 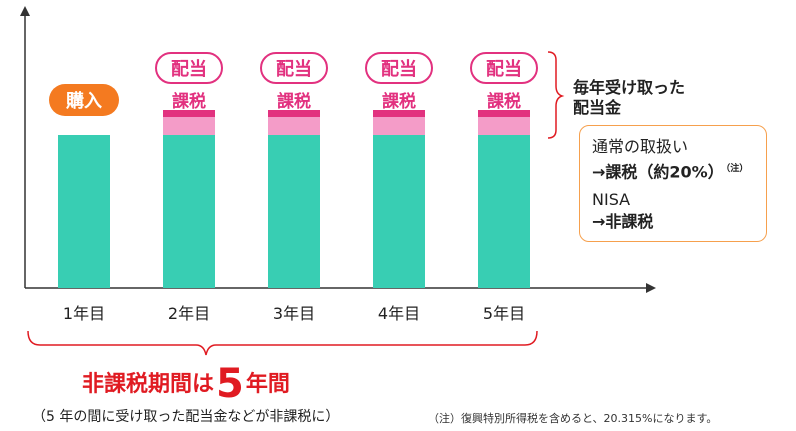 What do you see at coordinates (230, 384) in the screenshot?
I see `period-title-number: 5` at bounding box center [230, 384].